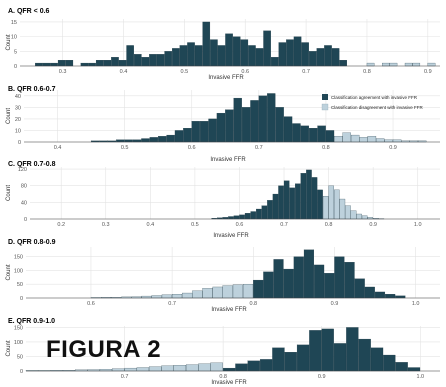 This screenshot has height=387, width=446. I want to click on x-tick-label: 0.7, so click(259, 148).